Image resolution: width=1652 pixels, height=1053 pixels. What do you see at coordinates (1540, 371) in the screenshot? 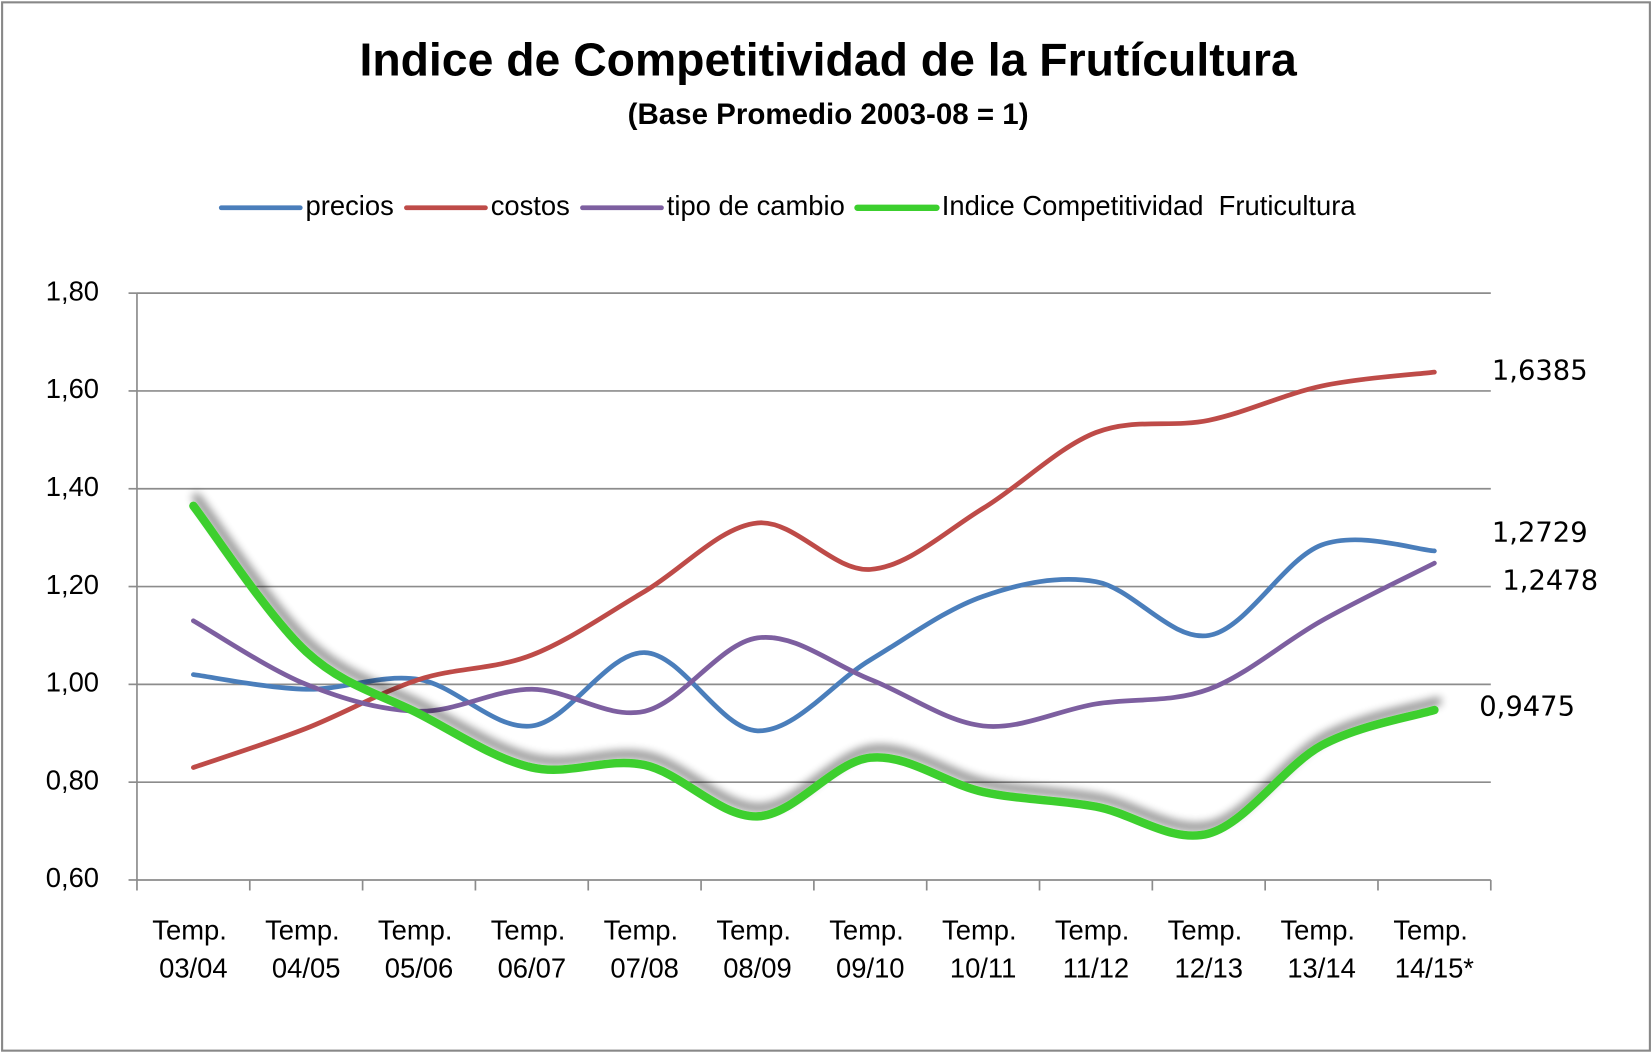
I see `data-label: 1,6385` at bounding box center [1540, 371].